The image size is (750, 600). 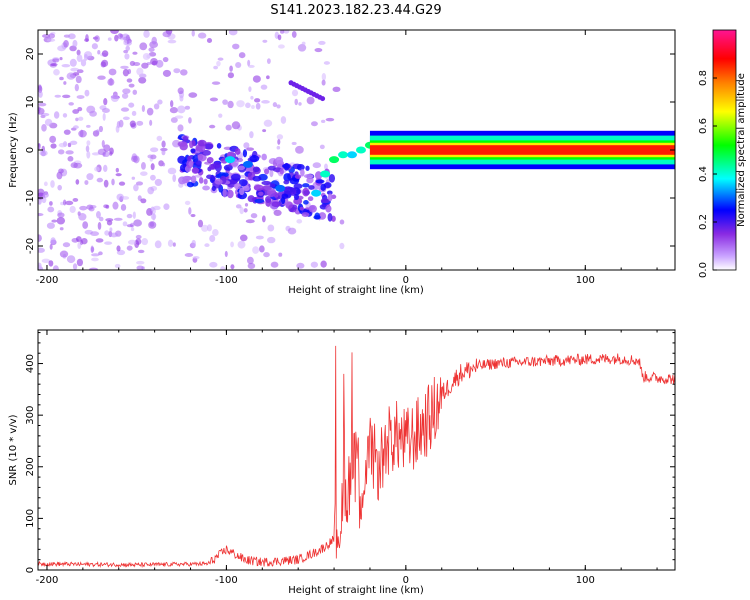 I want to click on spectrogram-xlabel: Height of straight line (km), so click(x=356, y=290).